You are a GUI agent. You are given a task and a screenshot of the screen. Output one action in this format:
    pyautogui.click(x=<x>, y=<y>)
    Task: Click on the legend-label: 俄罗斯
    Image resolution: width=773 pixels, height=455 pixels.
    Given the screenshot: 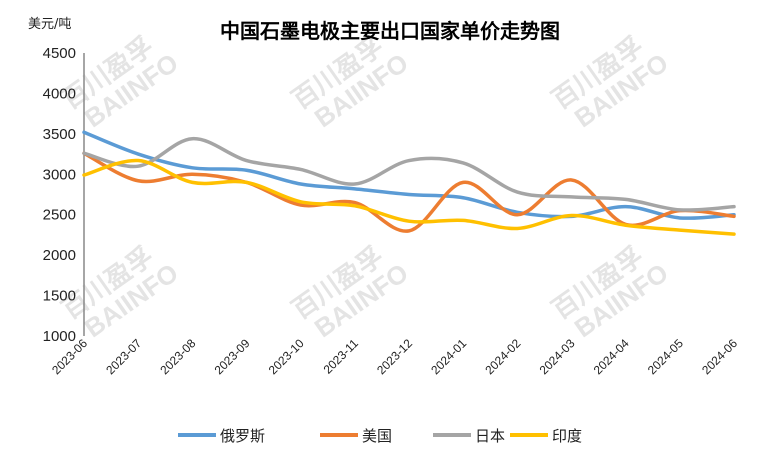 What is the action you would take?
    pyautogui.click(x=242, y=436)
    